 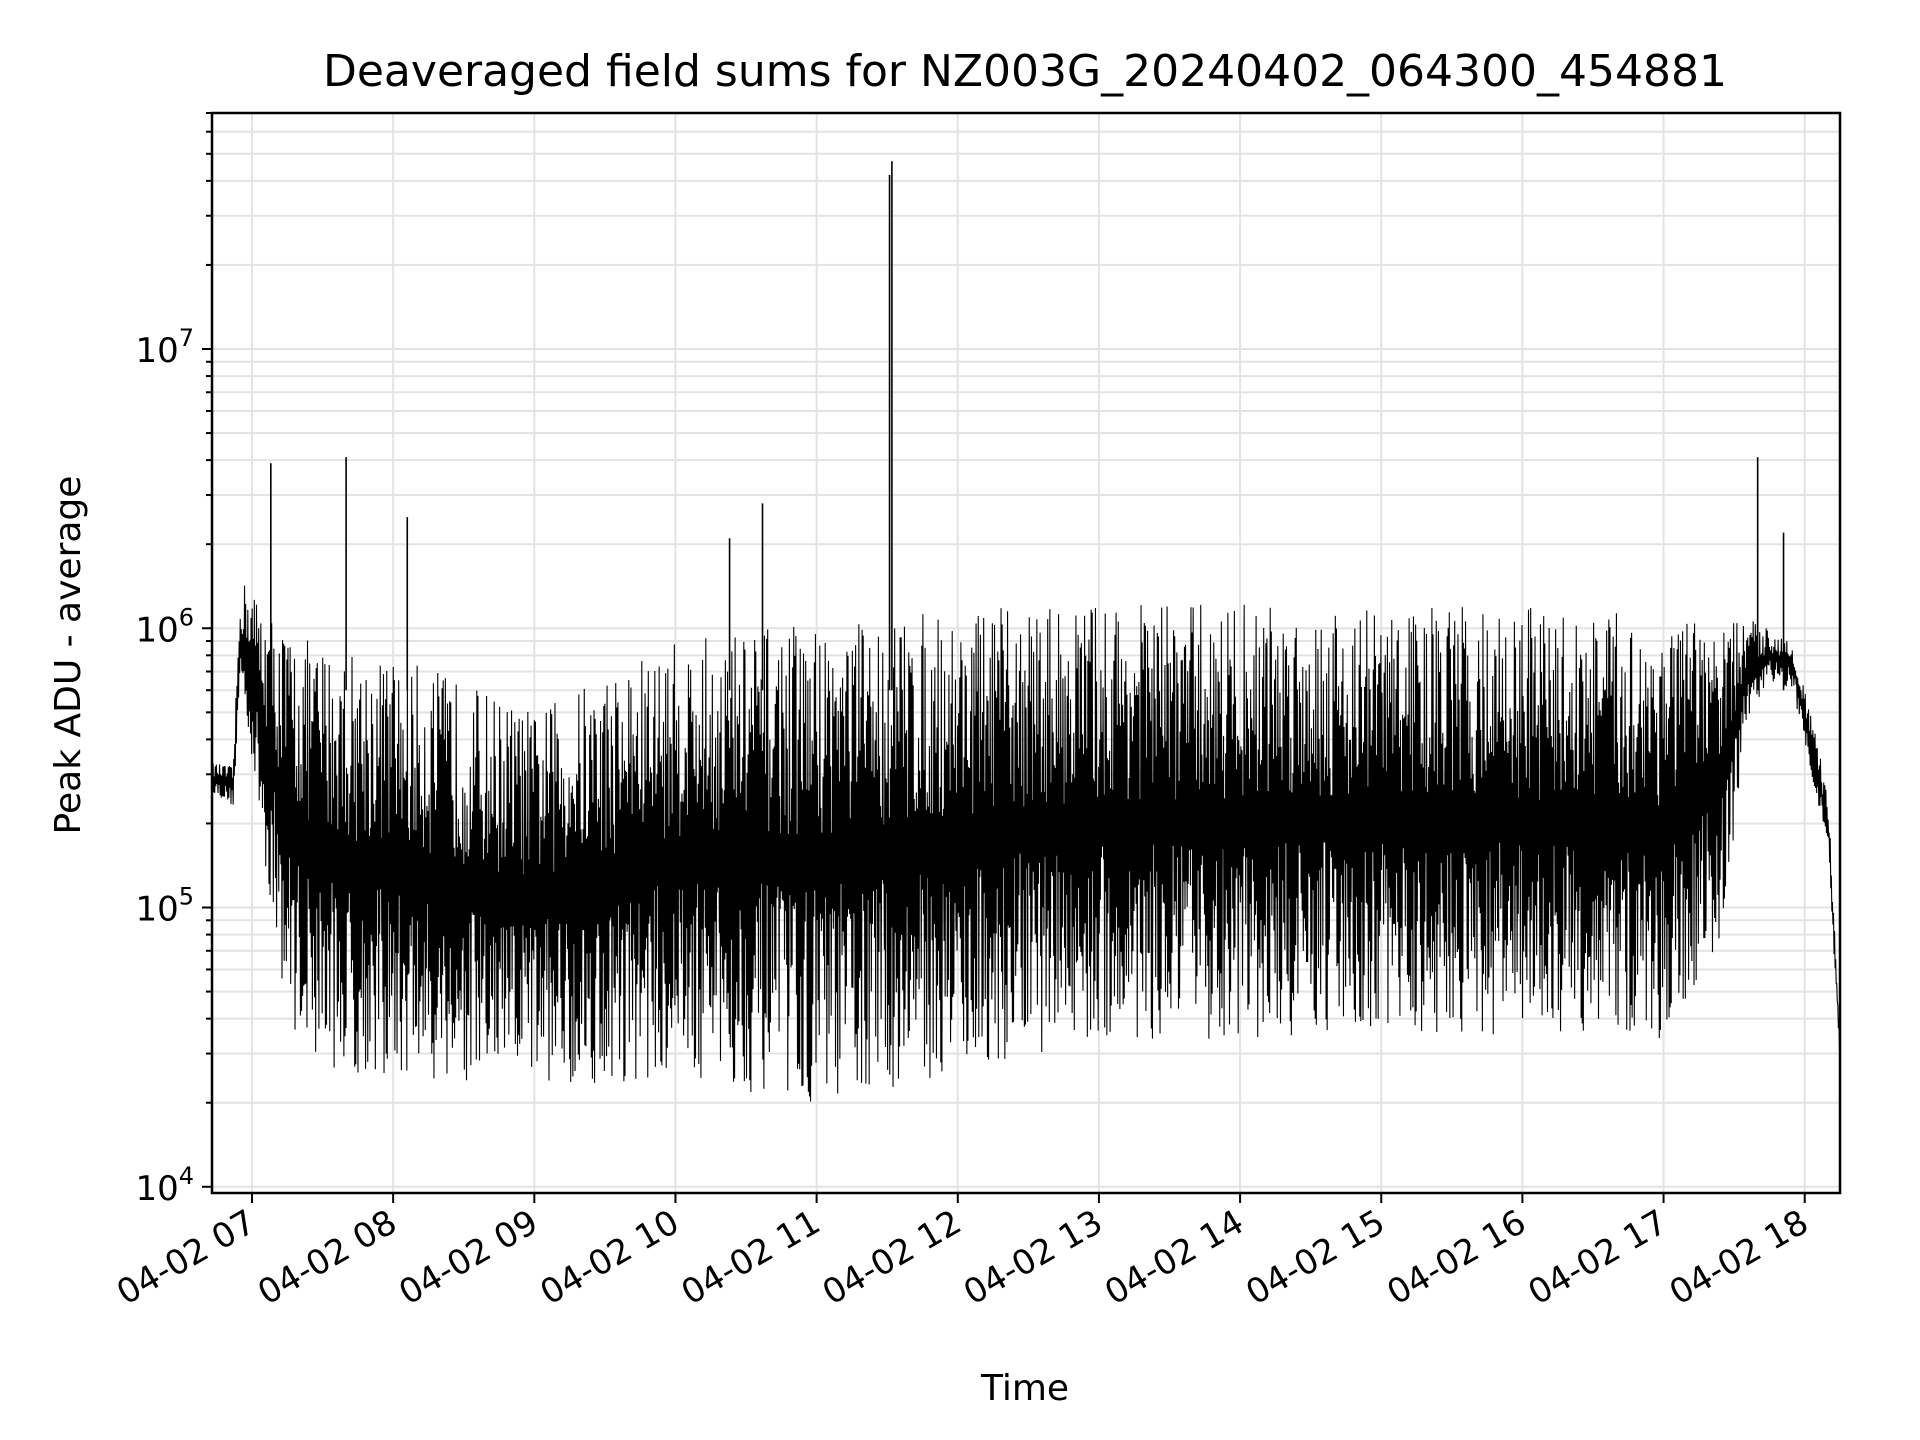 What do you see at coordinates (610, 1257) in the screenshot?
I see `x-tick-label: 04-02 10` at bounding box center [610, 1257].